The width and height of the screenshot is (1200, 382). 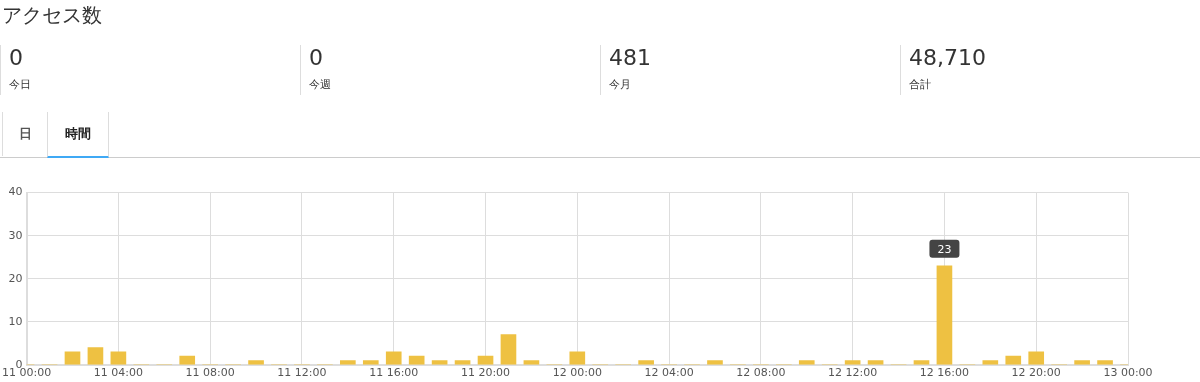 What do you see at coordinates (15, 192) in the screenshot?
I see `y-tick-label: 40` at bounding box center [15, 192].